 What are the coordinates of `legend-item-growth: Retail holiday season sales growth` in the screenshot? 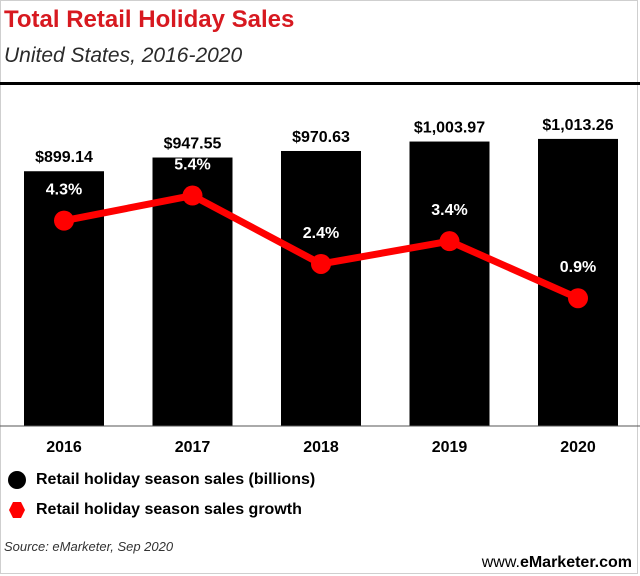 It's located at (268, 510).